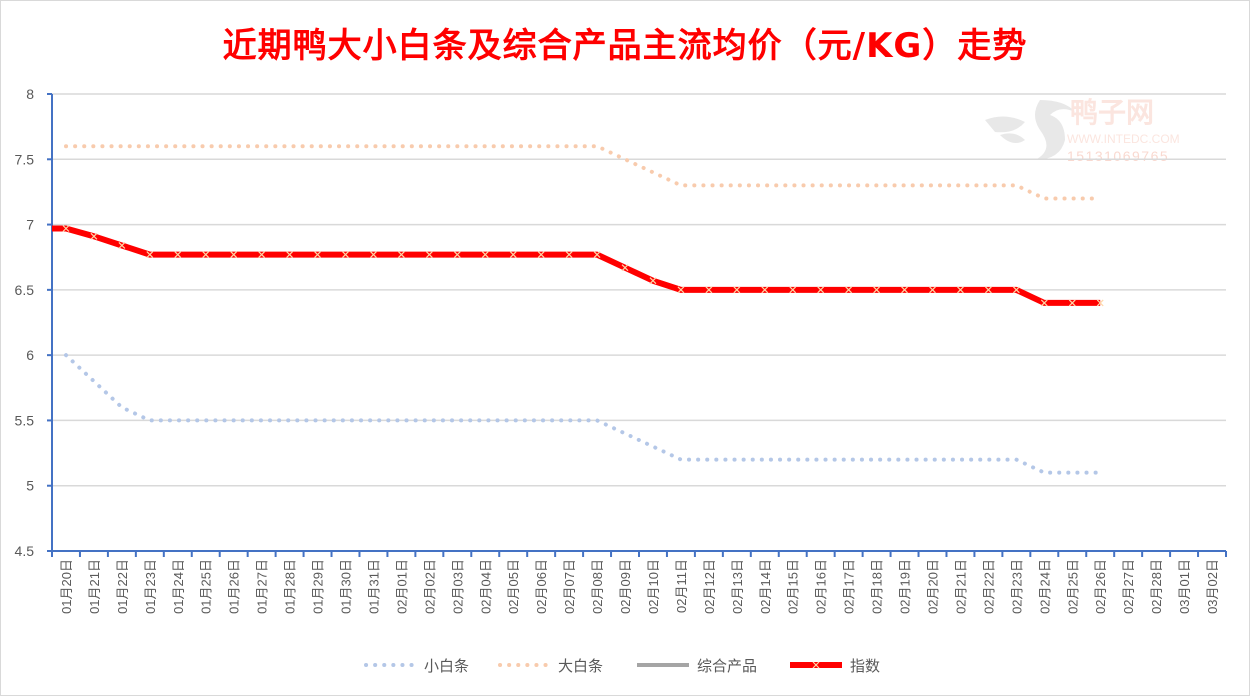  What do you see at coordinates (933, 586) in the screenshot?
I see `x-tick-label: 02月20日` at bounding box center [933, 586].